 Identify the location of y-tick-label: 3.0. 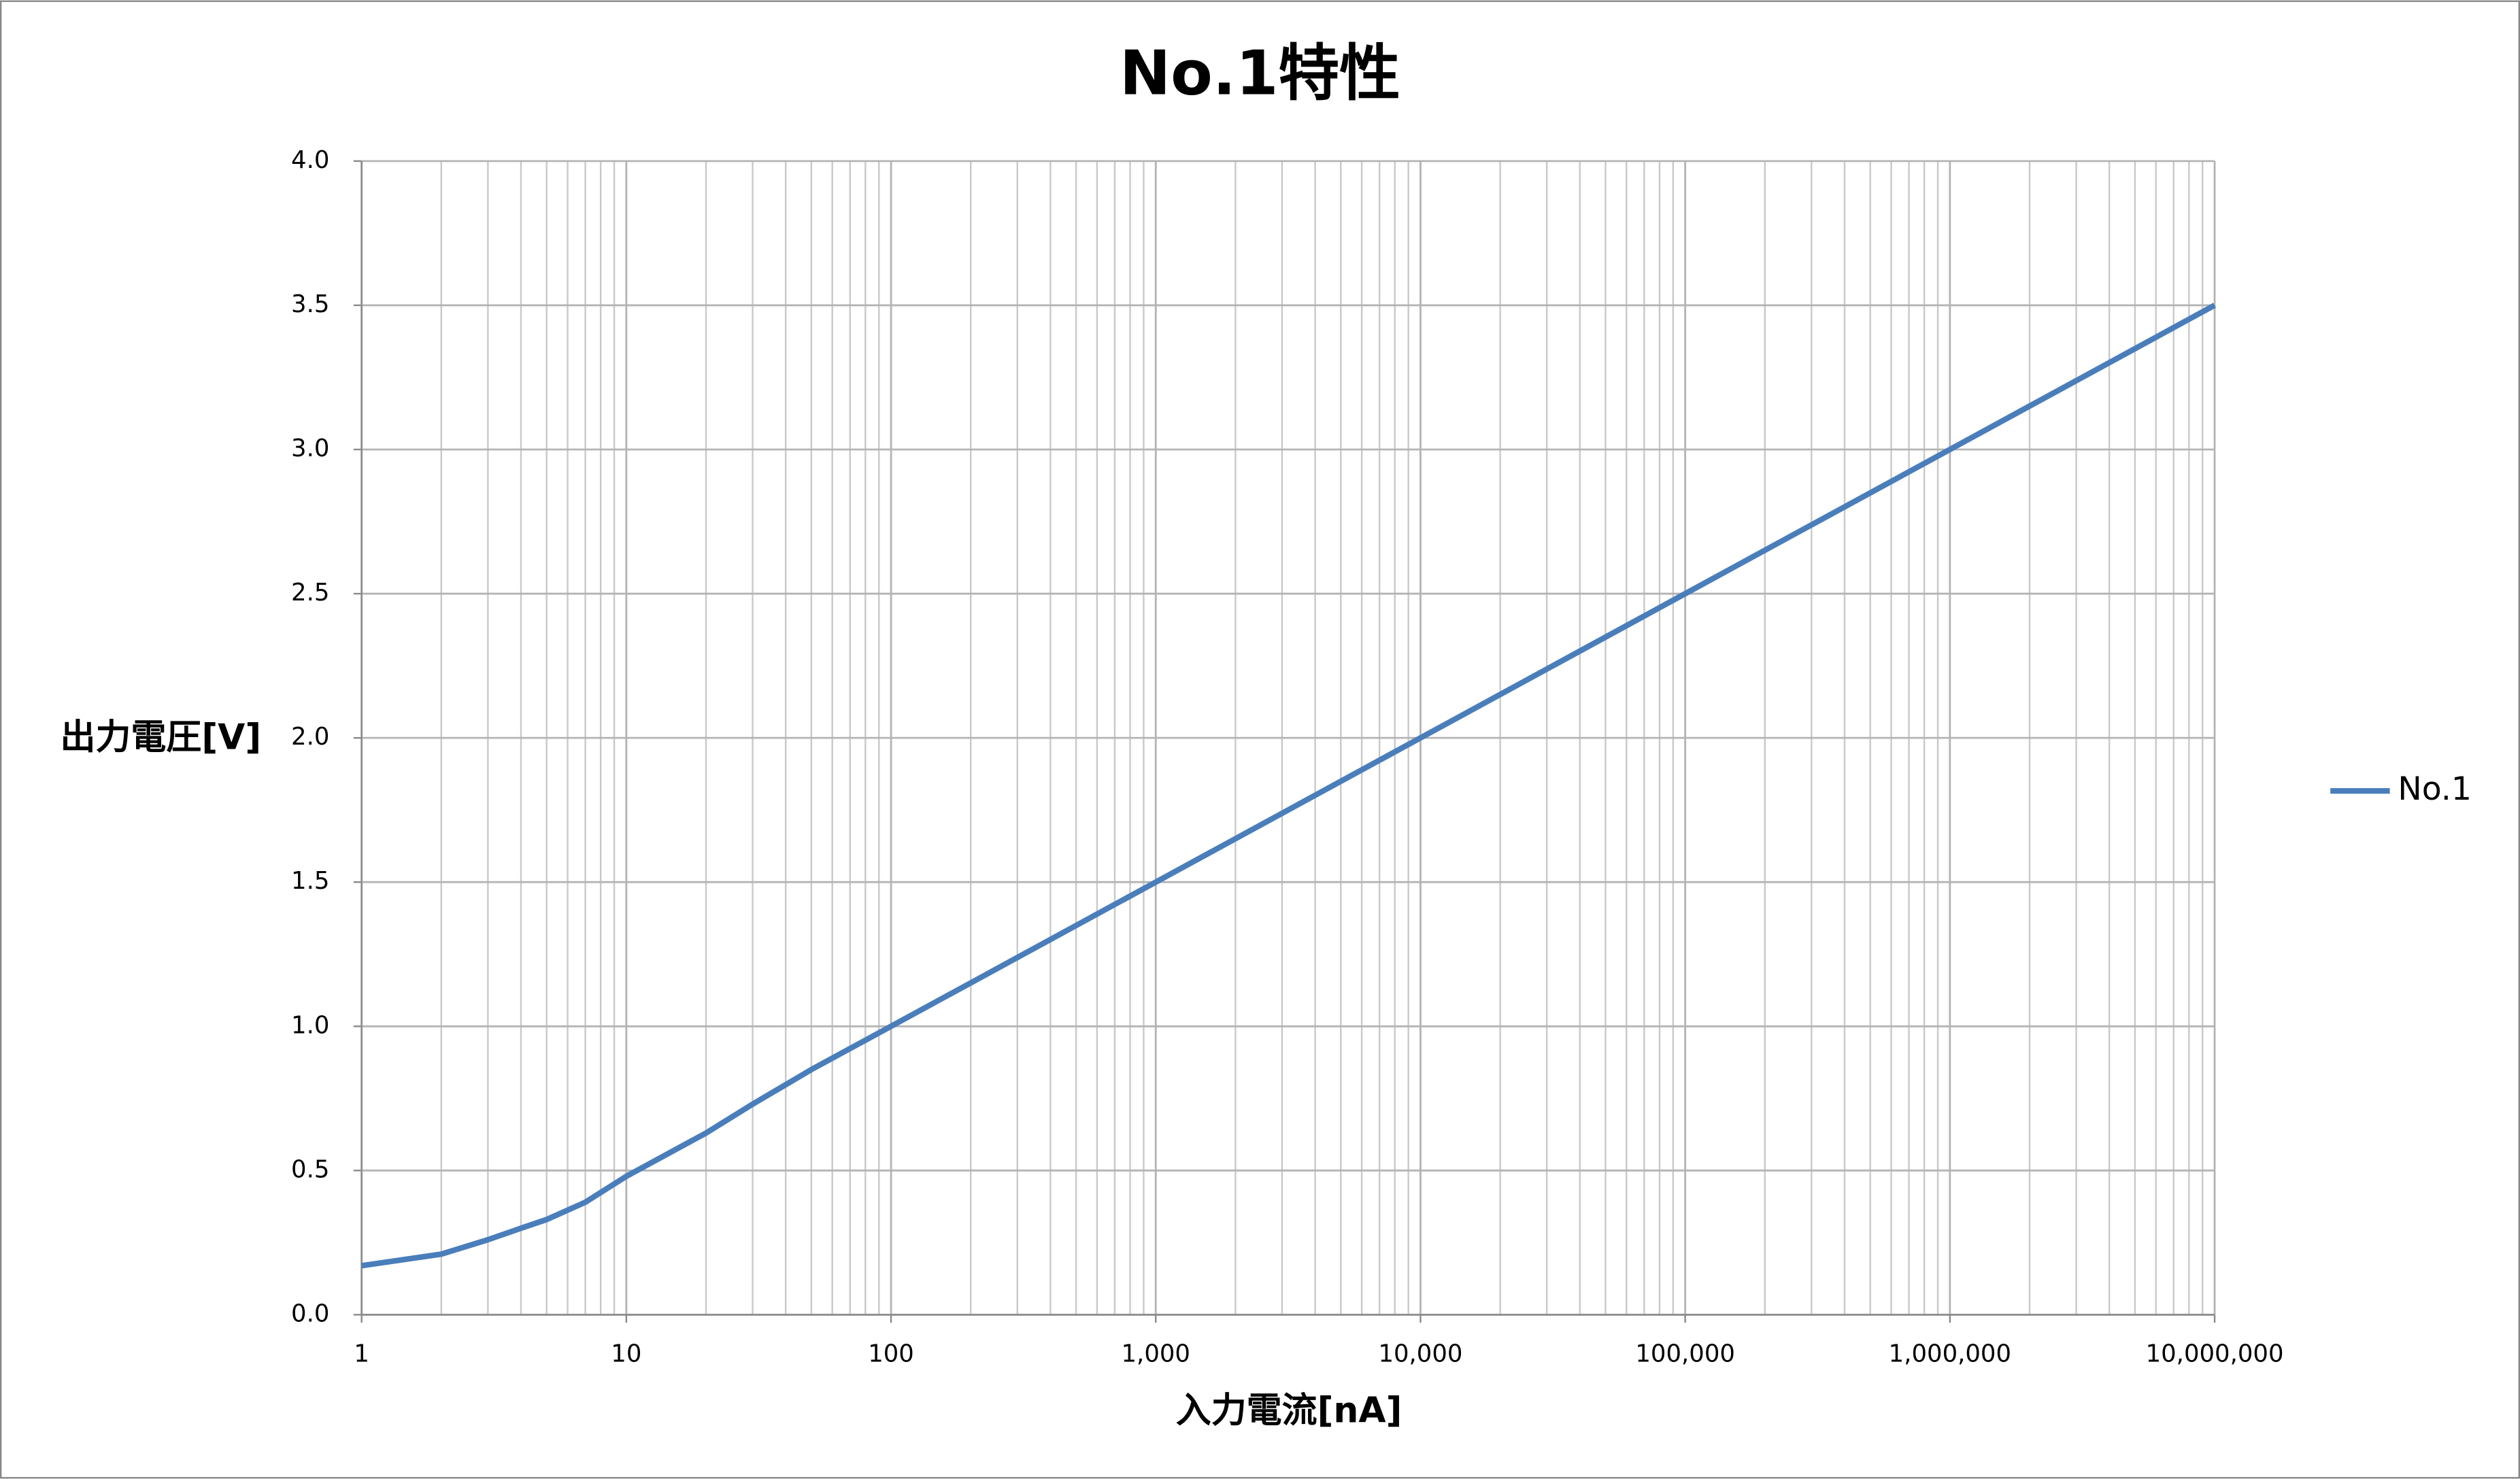
(310, 449).